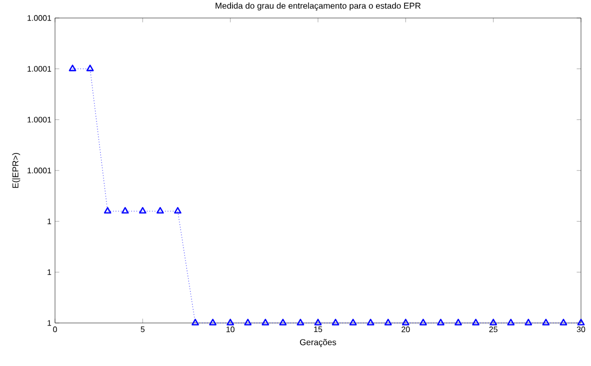 This screenshot has width=591, height=366. Describe the element at coordinates (142, 329) in the screenshot. I see `x-tick-label: 5` at that location.